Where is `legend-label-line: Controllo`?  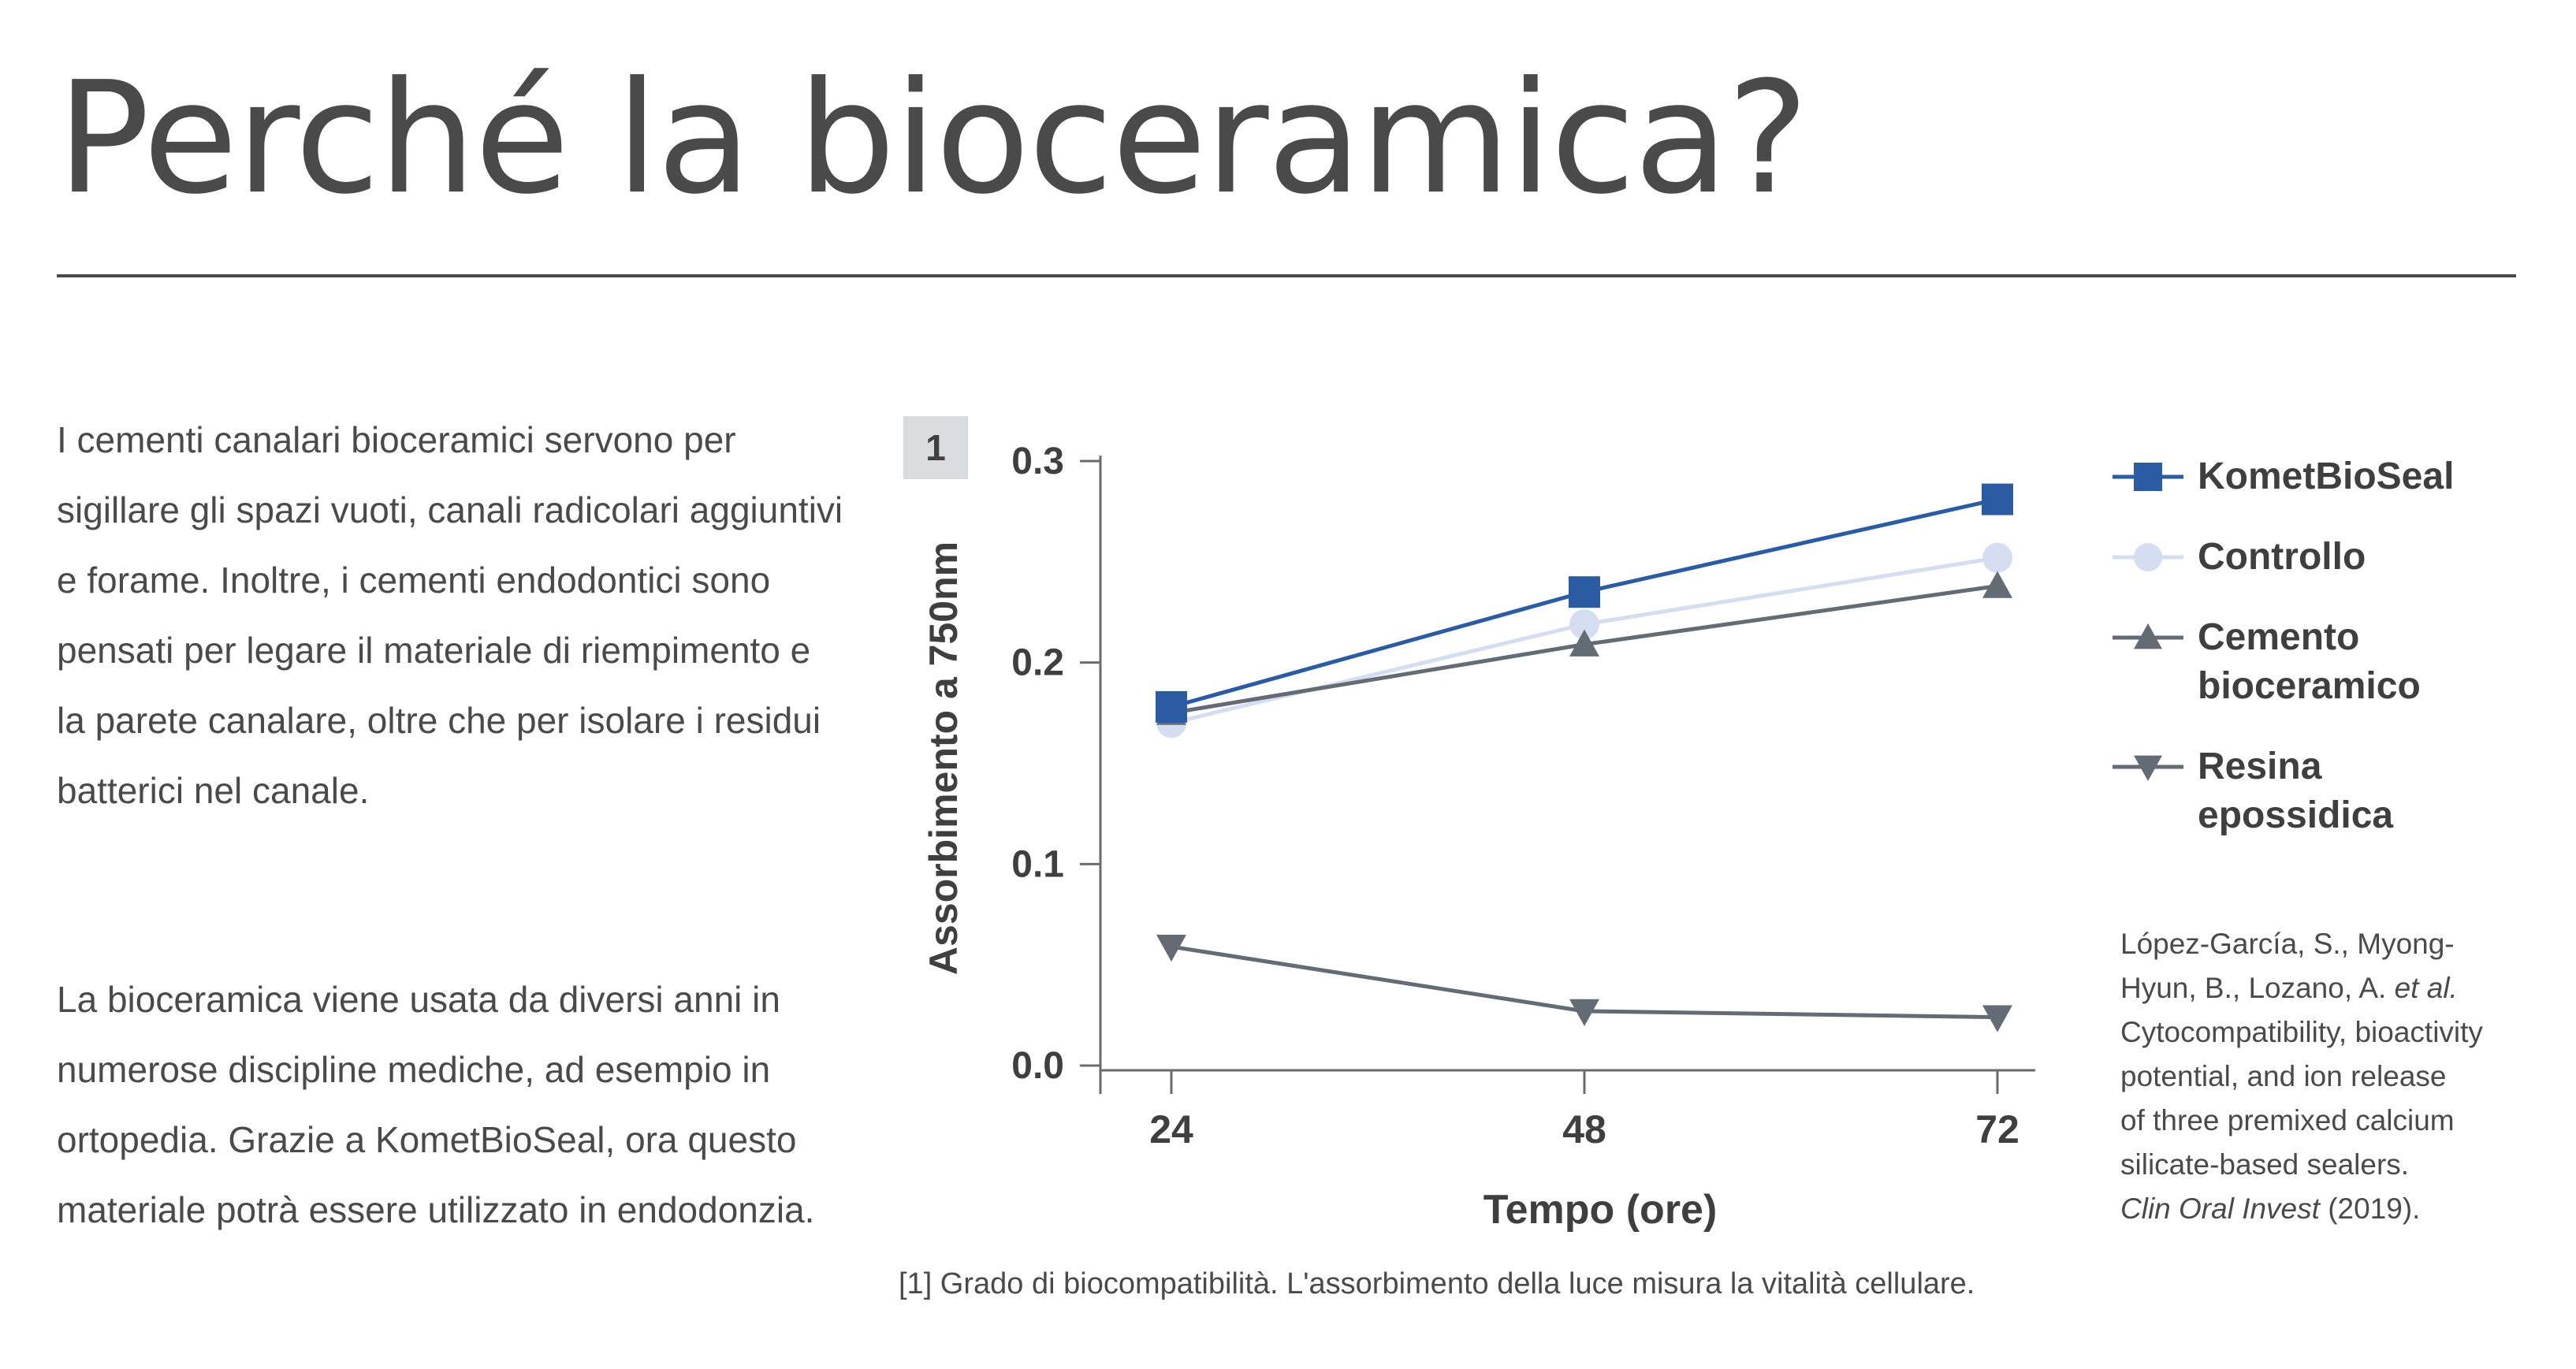 legend-label-line: Controllo is located at coordinates (2282, 557).